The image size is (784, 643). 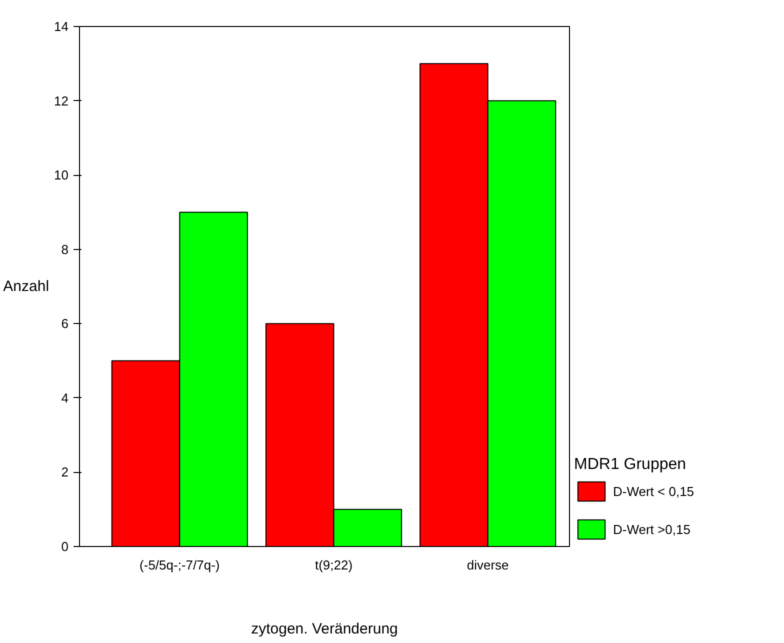 What do you see at coordinates (26, 286) in the screenshot?
I see `y-axis-title: Anzahl` at bounding box center [26, 286].